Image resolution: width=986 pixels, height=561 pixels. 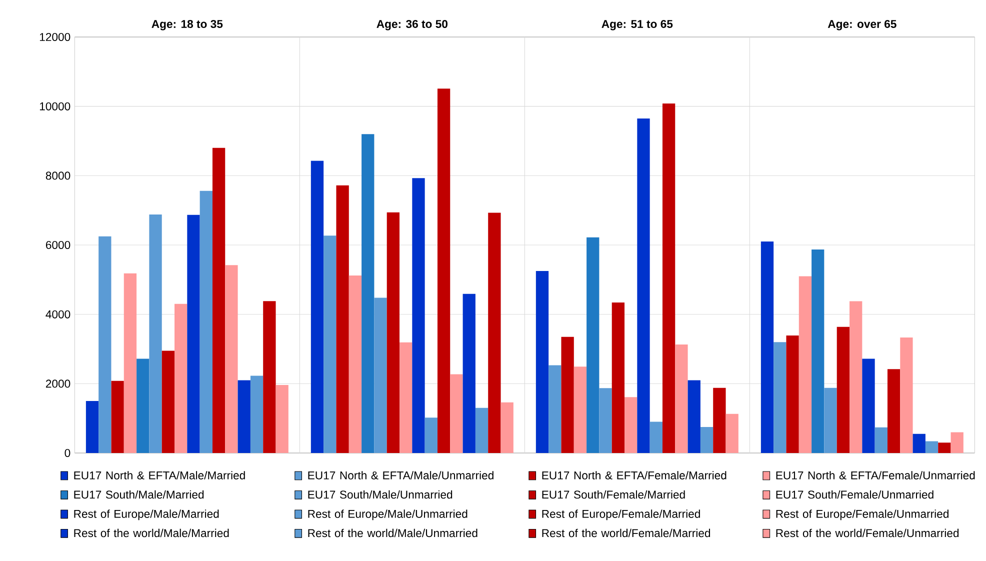 What do you see at coordinates (412, 25) in the screenshot?
I see `x-tick-label: Age: 36 to 50` at bounding box center [412, 25].